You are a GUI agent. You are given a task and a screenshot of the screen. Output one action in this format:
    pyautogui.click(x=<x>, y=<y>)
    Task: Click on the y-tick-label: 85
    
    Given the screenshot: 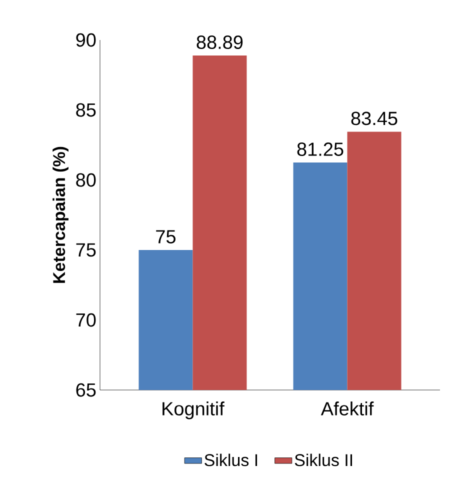 What is the action you would take?
    pyautogui.click(x=86, y=110)
    